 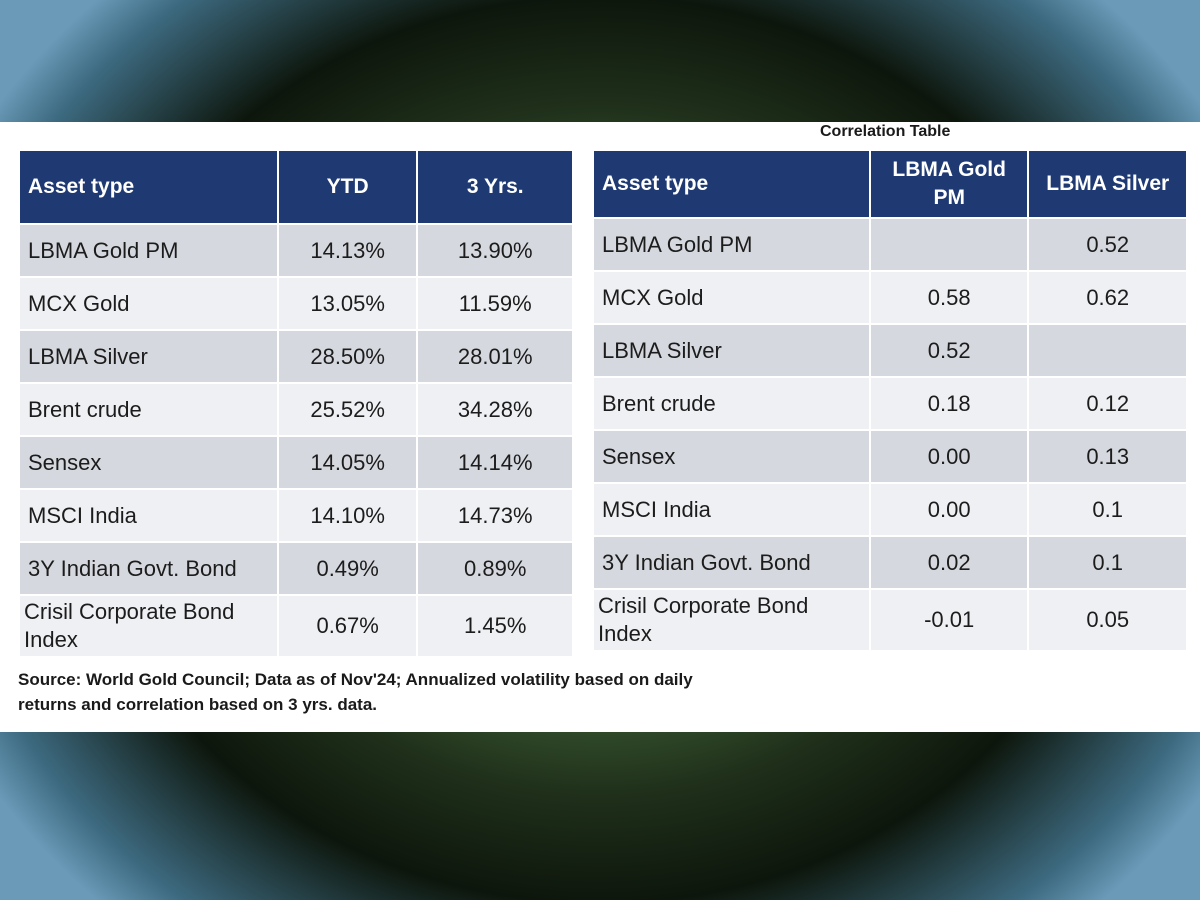 I want to click on correlation-header-asset-type: Asset type, so click(x=731, y=184).